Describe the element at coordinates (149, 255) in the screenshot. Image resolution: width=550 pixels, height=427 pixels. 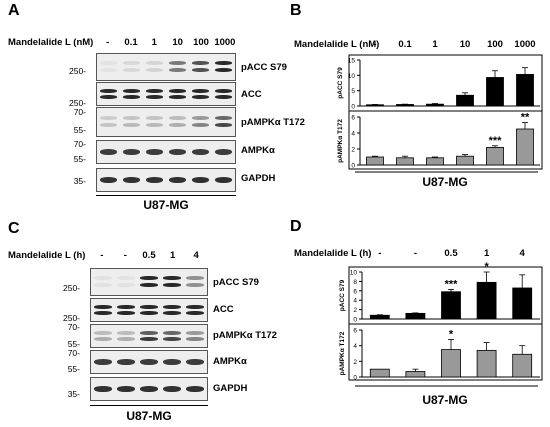
I see `blot-c-lane-label: 0.5` at that location.